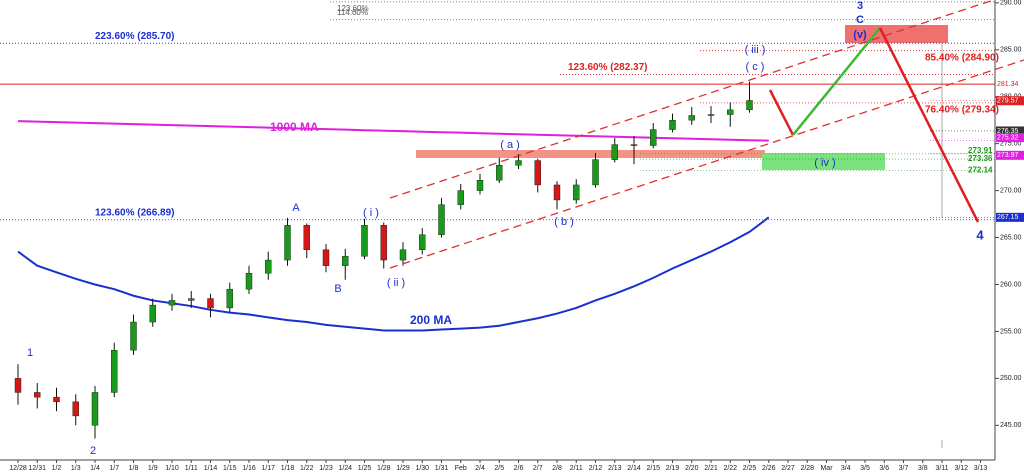  What do you see at coordinates (442, 468) in the screenshot?
I see `x-tick-label: 1/31` at bounding box center [442, 468].